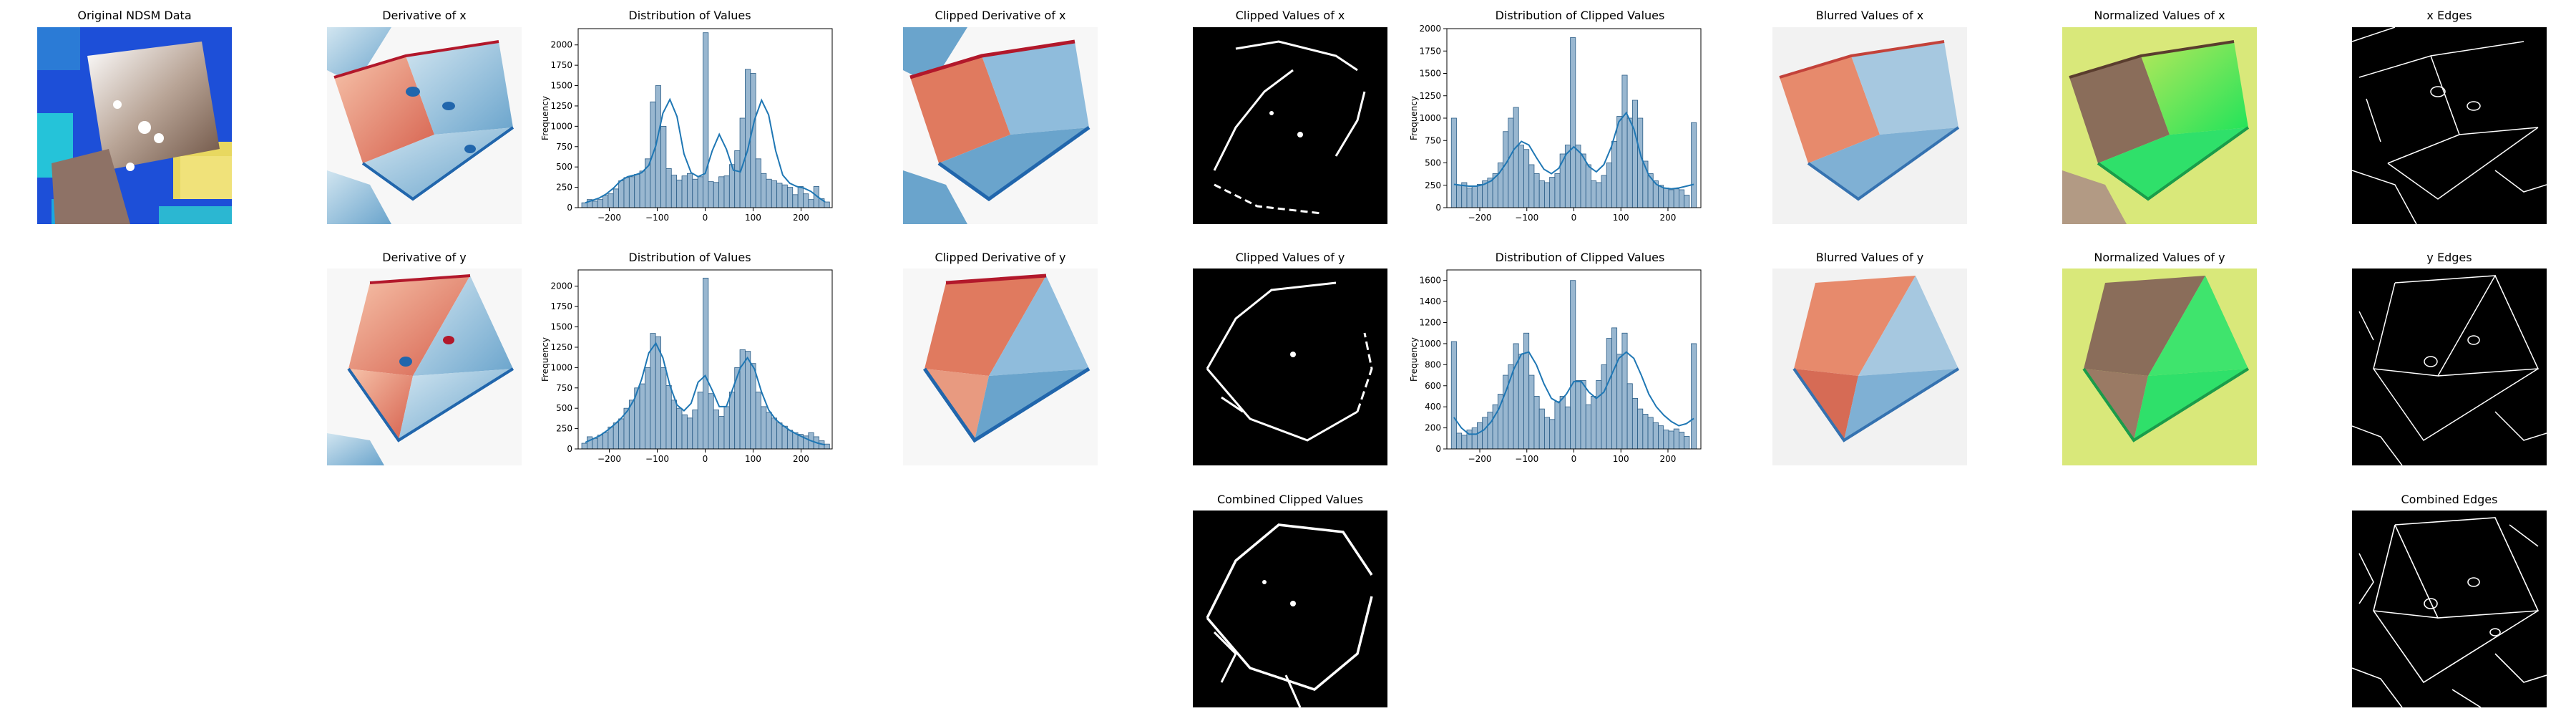 This screenshot has height=716, width=2576. What do you see at coordinates (561, 306) in the screenshot?
I see `y-tick-label: 1750` at bounding box center [561, 306].